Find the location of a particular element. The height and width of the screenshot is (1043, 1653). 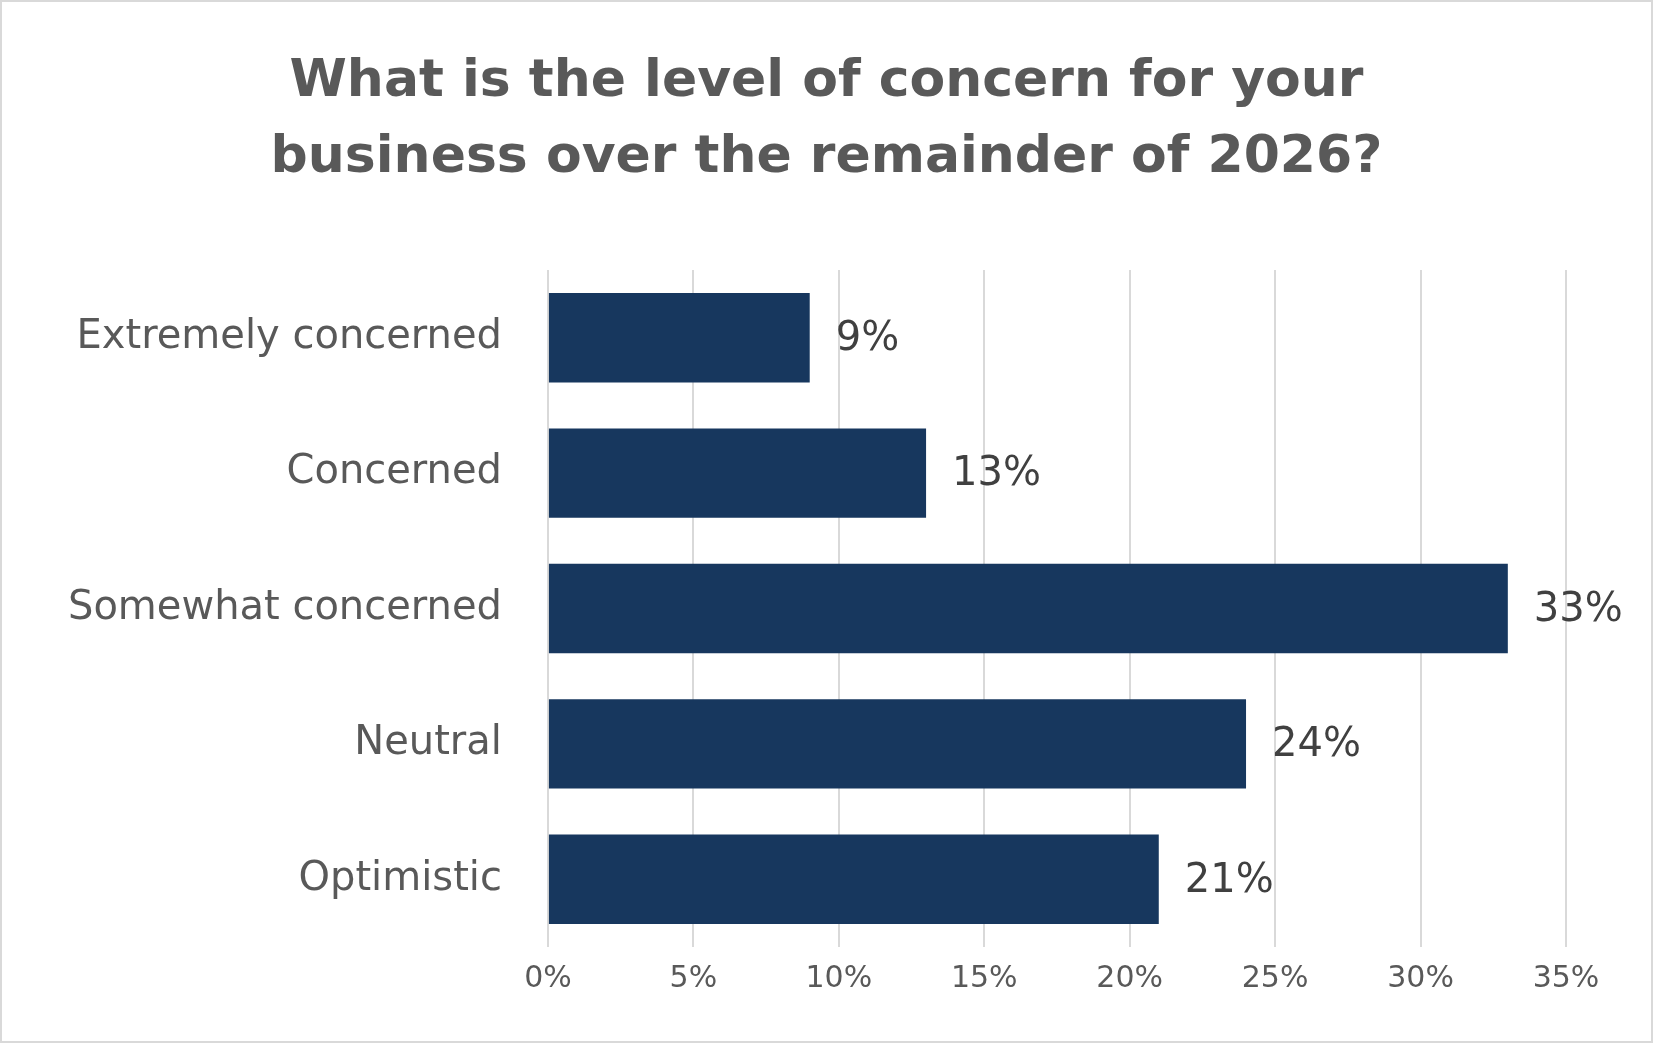

x-tick-label: 0% is located at coordinates (548, 976).